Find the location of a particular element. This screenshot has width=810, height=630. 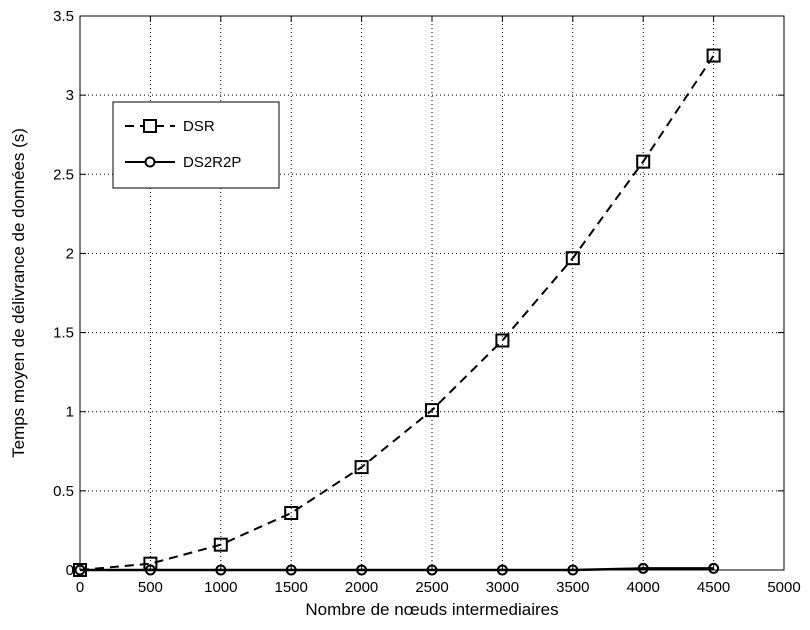

legend-marker-ds2r2p is located at coordinates (150, 162).